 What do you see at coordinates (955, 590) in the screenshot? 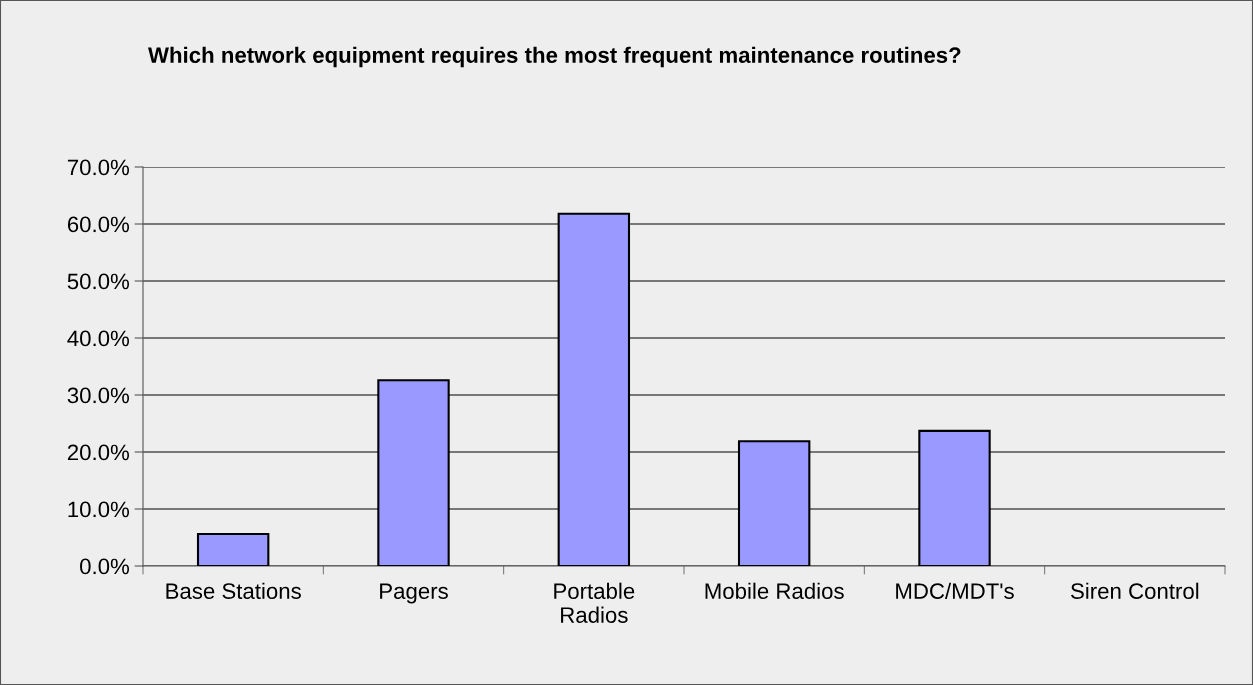
I see `x-tick-label: MDC/MDT's` at bounding box center [955, 590].